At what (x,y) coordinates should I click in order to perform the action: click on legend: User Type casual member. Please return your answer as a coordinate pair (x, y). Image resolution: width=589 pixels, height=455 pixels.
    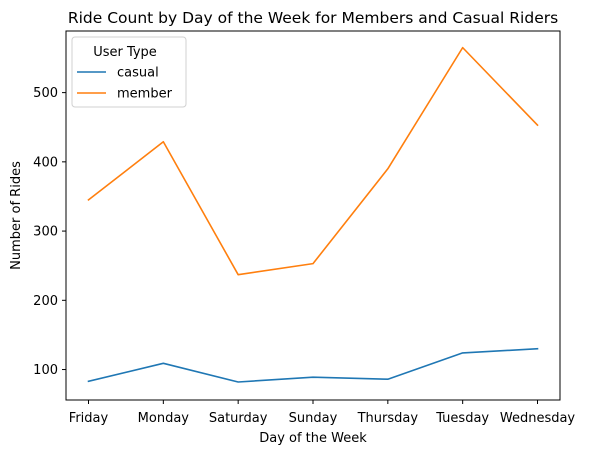
    Looking at the image, I should click on (129, 72).